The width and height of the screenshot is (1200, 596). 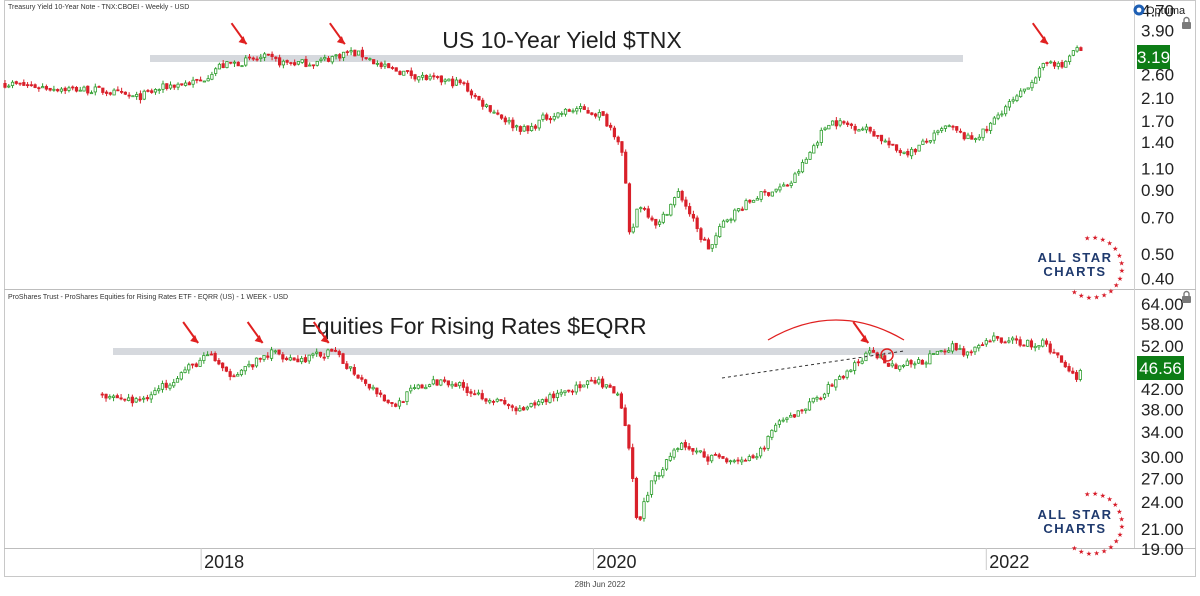 I want to click on last-price-value: 3.19, so click(x=1153, y=57).